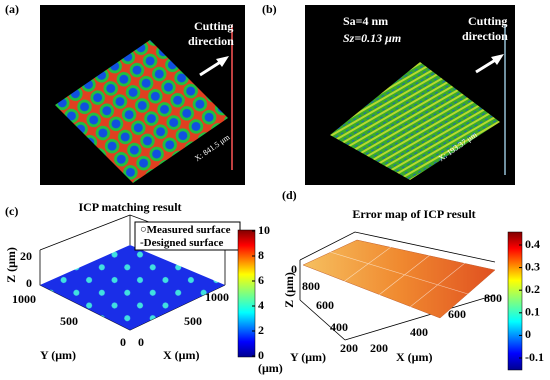  Describe the element at coordinates (141, 342) in the screenshot. I see `x-tick: 0` at that location.